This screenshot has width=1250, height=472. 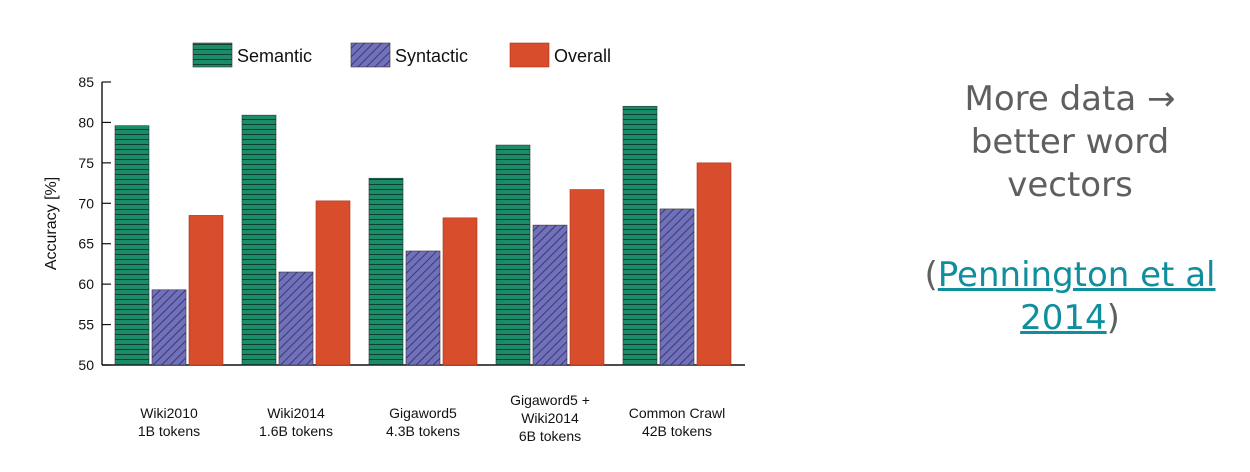 I want to click on legend-swatch-overall, so click(x=529, y=55).